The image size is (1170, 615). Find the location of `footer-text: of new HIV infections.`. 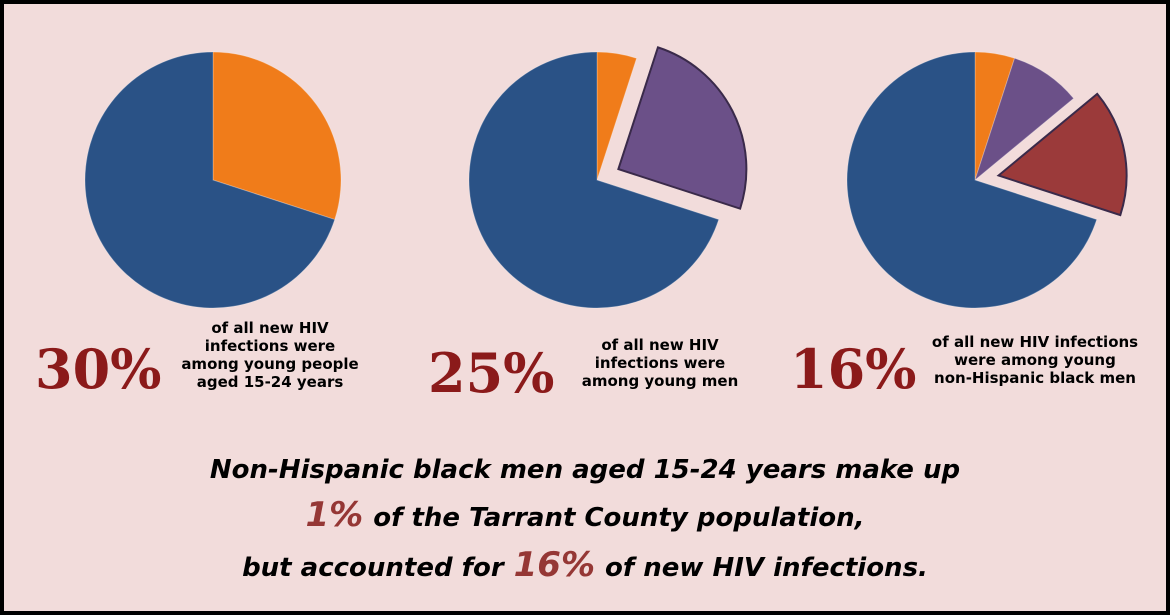

footer-text: of new HIV infections. is located at coordinates (766, 568).